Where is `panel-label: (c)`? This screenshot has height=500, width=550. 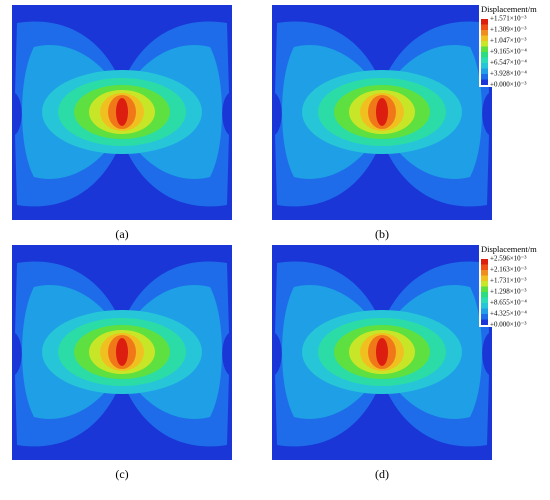
panel-label: (c) is located at coordinates (121, 474).